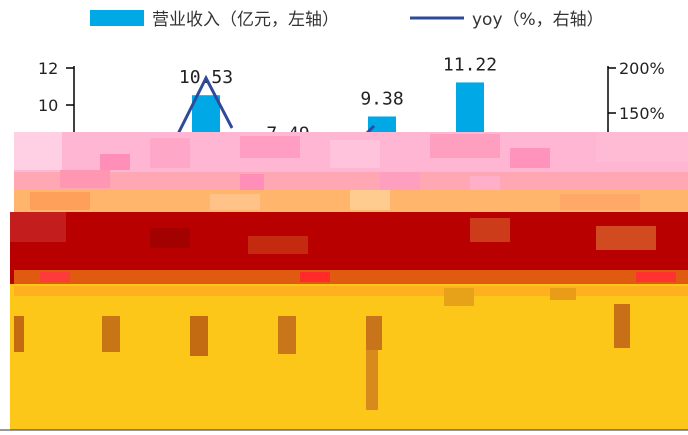  I want to click on right-tick-200: 200%, so click(642, 68).